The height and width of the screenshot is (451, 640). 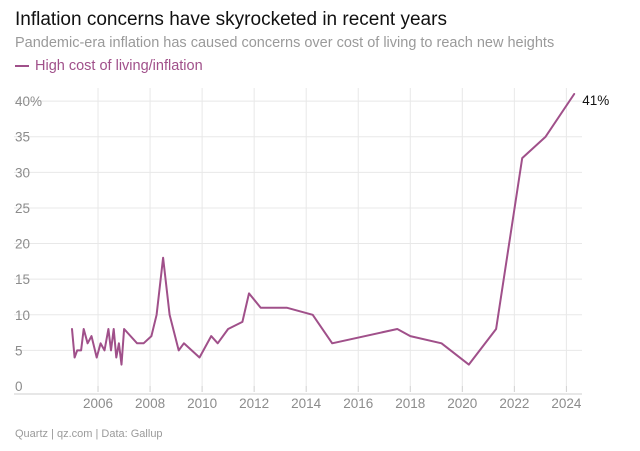 I want to click on chart-legend: High cost of living/inflation, so click(x=109, y=66).